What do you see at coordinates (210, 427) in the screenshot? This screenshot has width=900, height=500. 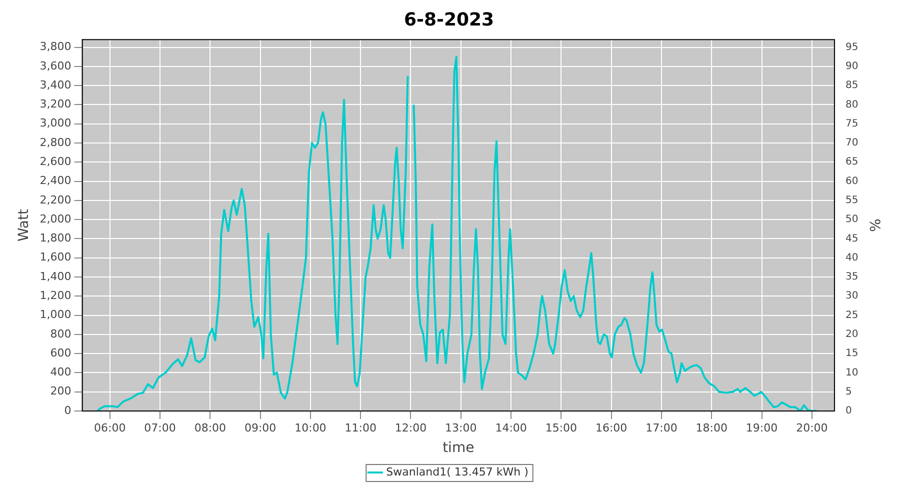 I see `x-tick-label: 08:00` at bounding box center [210, 427].